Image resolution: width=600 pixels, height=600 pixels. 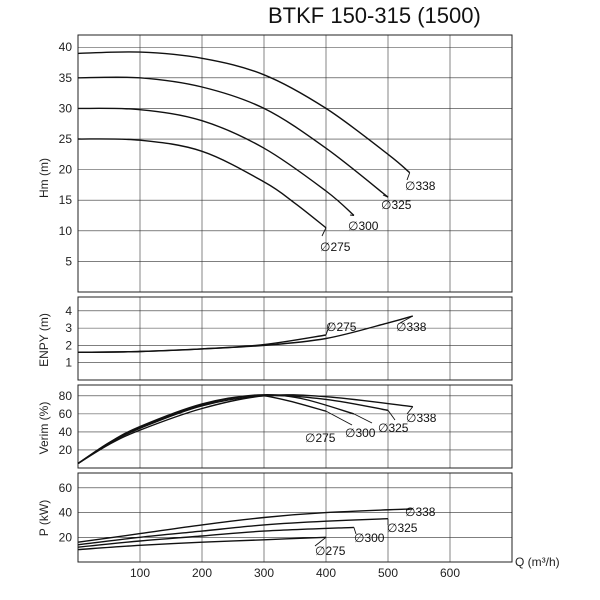 What do you see at coordinates (68, 261) in the screenshot?
I see `head-ytick-label: 5` at bounding box center [68, 261].